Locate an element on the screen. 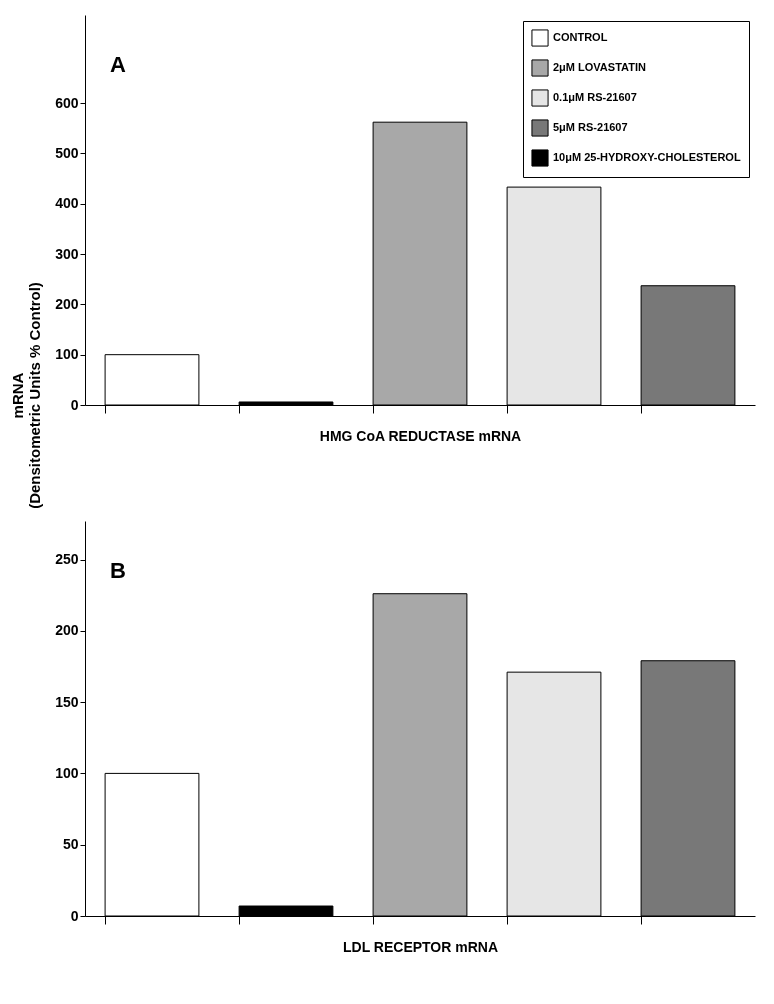 Image resolution: width=774 pixels, height=1004 pixels. annotation: B is located at coordinates (118, 570).